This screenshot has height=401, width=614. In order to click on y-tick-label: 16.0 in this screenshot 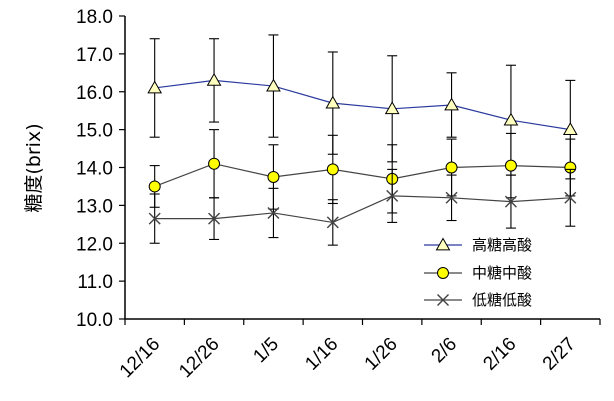, I will do `click(94, 93)`.